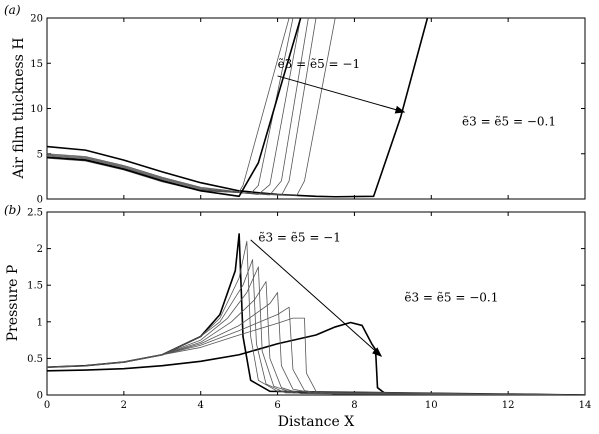 This screenshot has width=599, height=434. Describe the element at coordinates (341, 94) in the screenshot. I see `panel-a-trend-arrow` at that location.